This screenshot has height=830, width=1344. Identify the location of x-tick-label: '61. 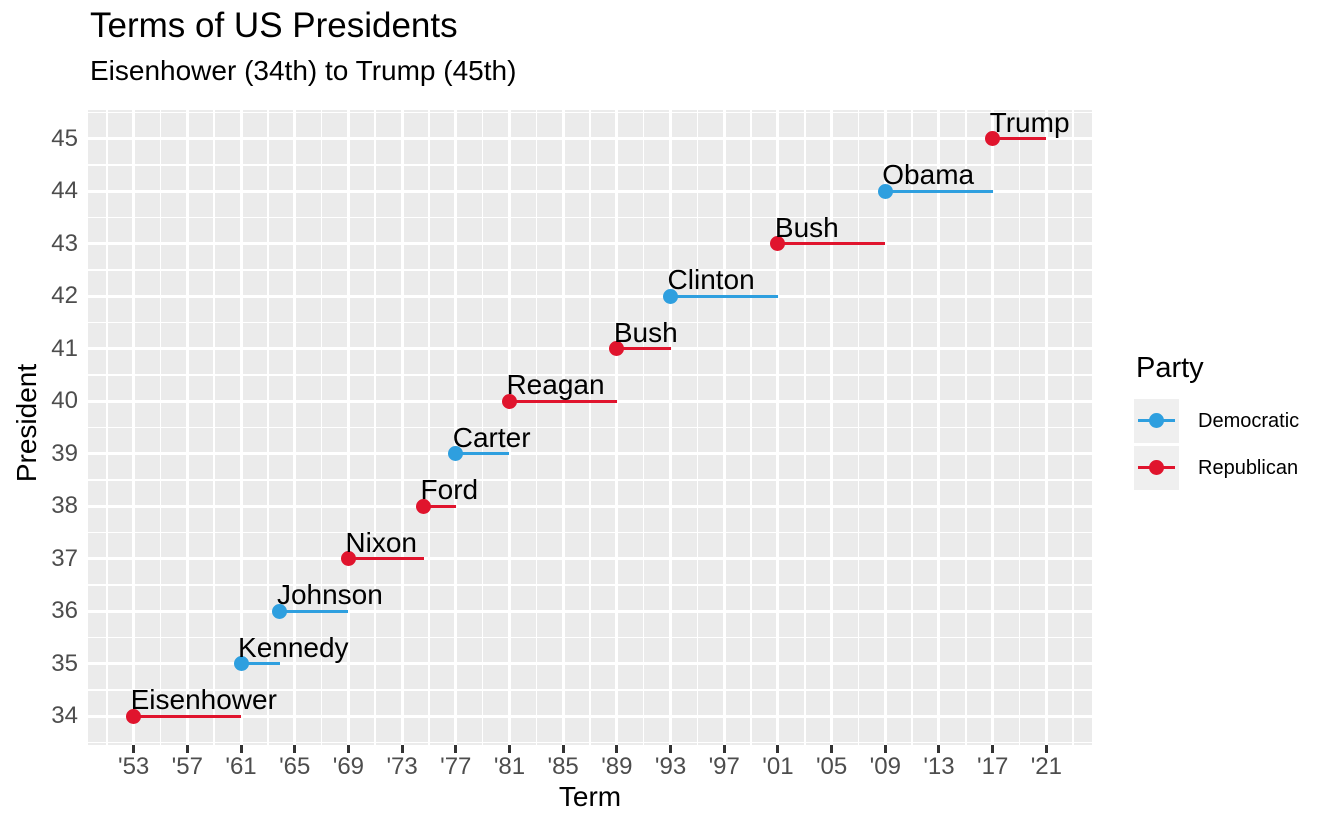
(241, 766).